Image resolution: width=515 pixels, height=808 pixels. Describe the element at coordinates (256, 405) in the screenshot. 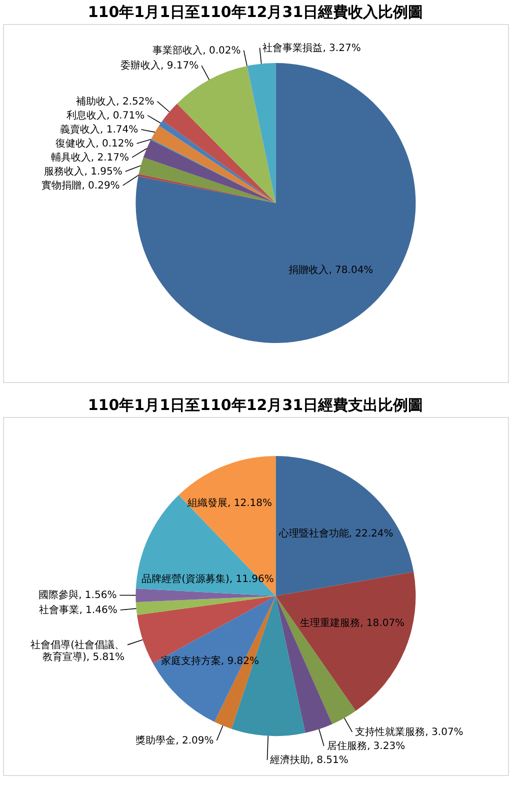

I see `chart-title: 110年1月1日至110年12月31日經費支出比例圖` at that location.